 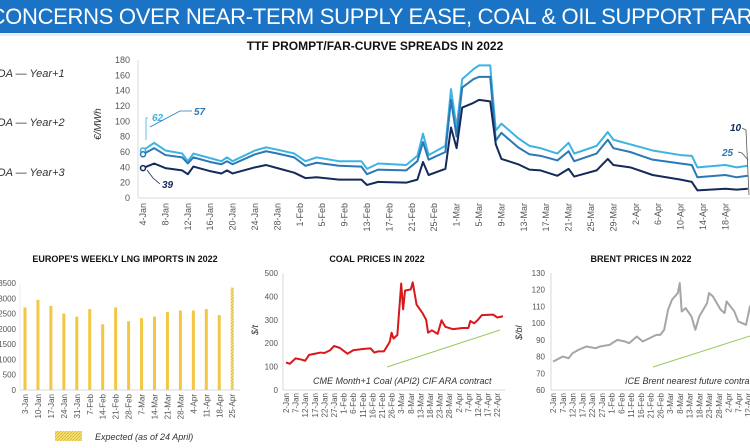 What do you see at coordinates (277, 217) in the screenshot?
I see `x-tick-label: 28-Jan` at bounding box center [277, 217].